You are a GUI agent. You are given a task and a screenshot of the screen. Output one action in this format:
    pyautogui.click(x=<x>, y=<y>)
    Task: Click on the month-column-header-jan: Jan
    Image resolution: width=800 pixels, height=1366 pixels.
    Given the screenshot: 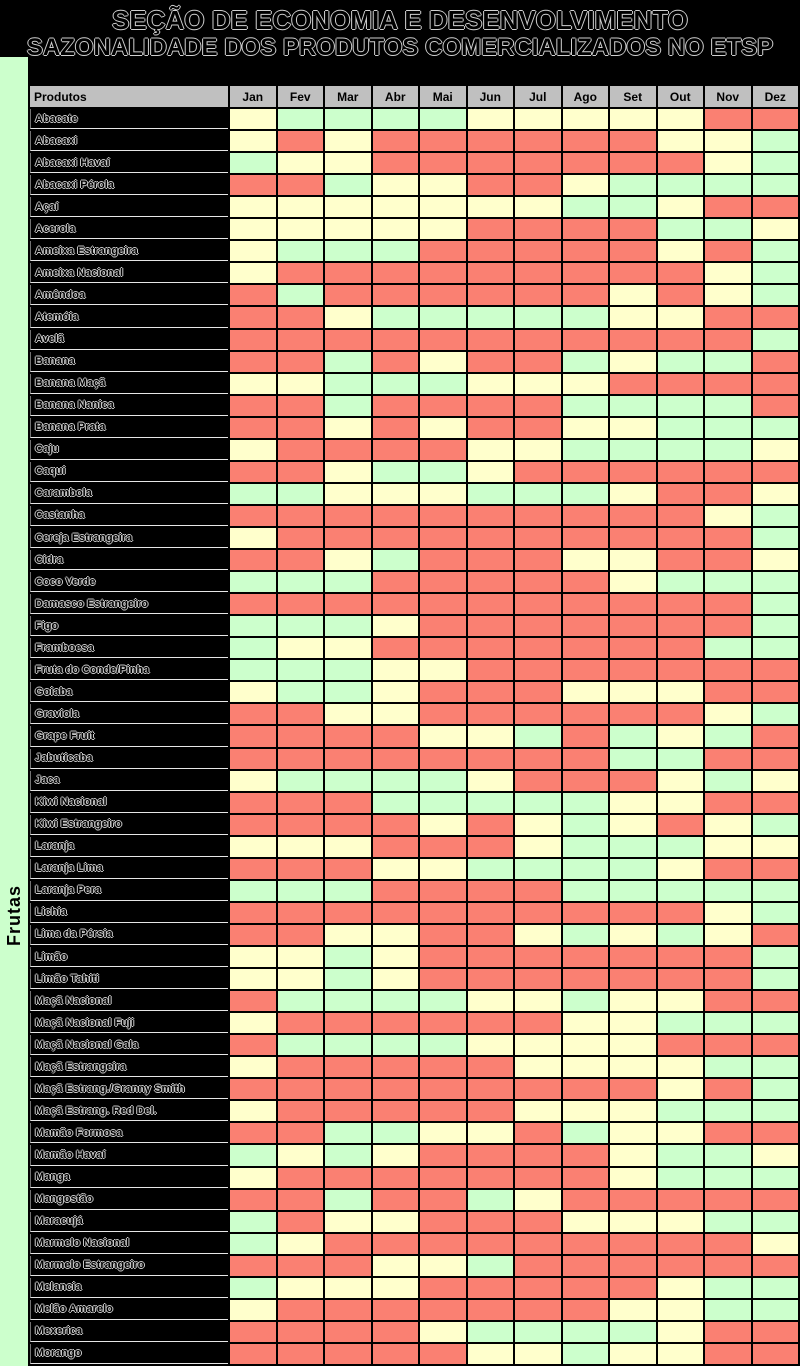 What is the action you would take?
    pyautogui.click(x=253, y=96)
    